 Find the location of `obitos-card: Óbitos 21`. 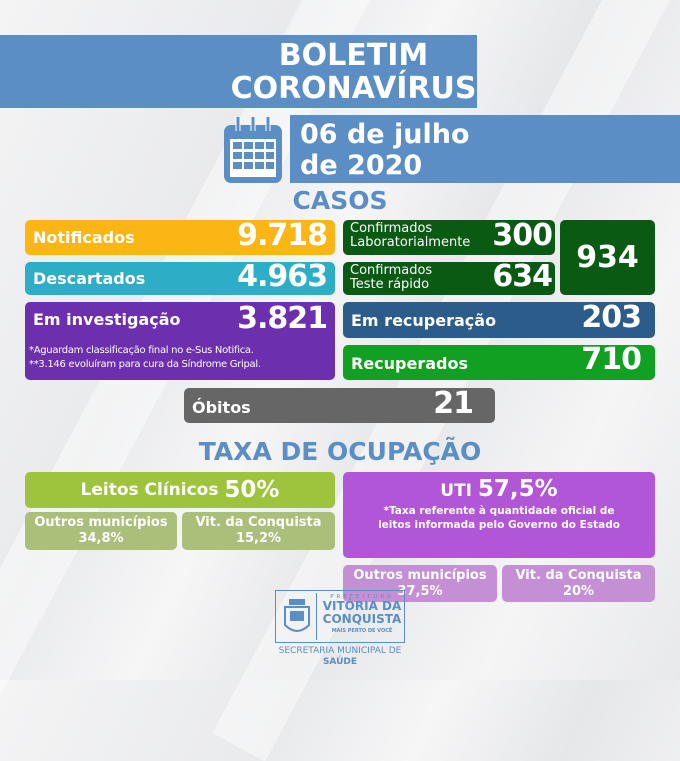

obitos-card: Óbitos 21 is located at coordinates (339, 404).